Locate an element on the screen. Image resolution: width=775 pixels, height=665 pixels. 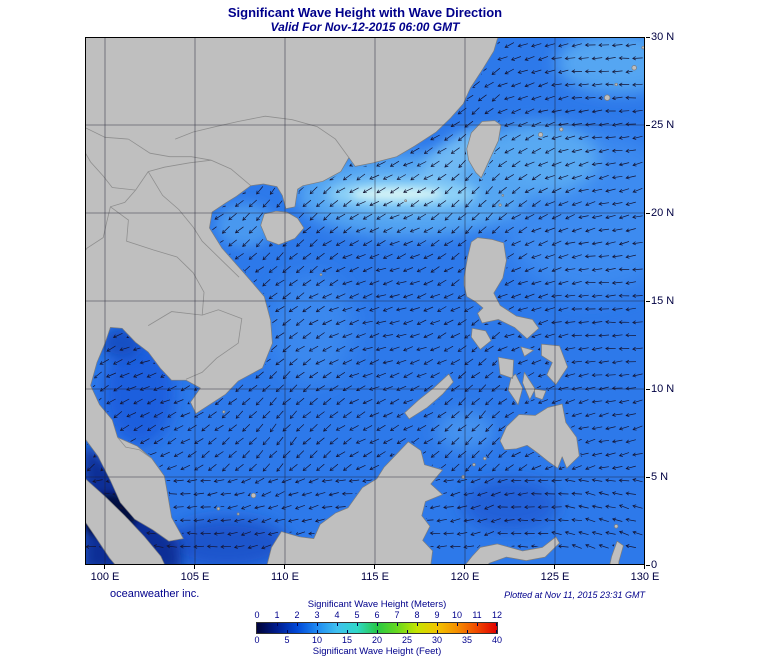
legend-feet-value: 5 is located at coordinates (287, 640).